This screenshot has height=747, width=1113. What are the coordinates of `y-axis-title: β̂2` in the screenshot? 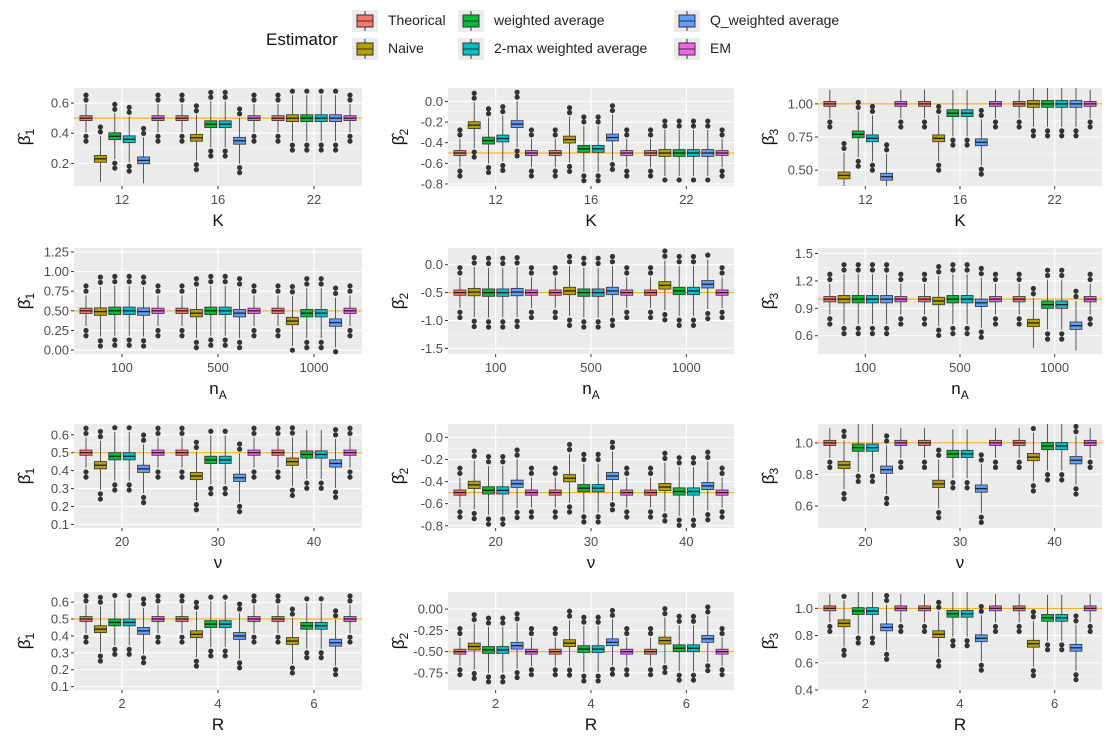 It's located at (400, 475).